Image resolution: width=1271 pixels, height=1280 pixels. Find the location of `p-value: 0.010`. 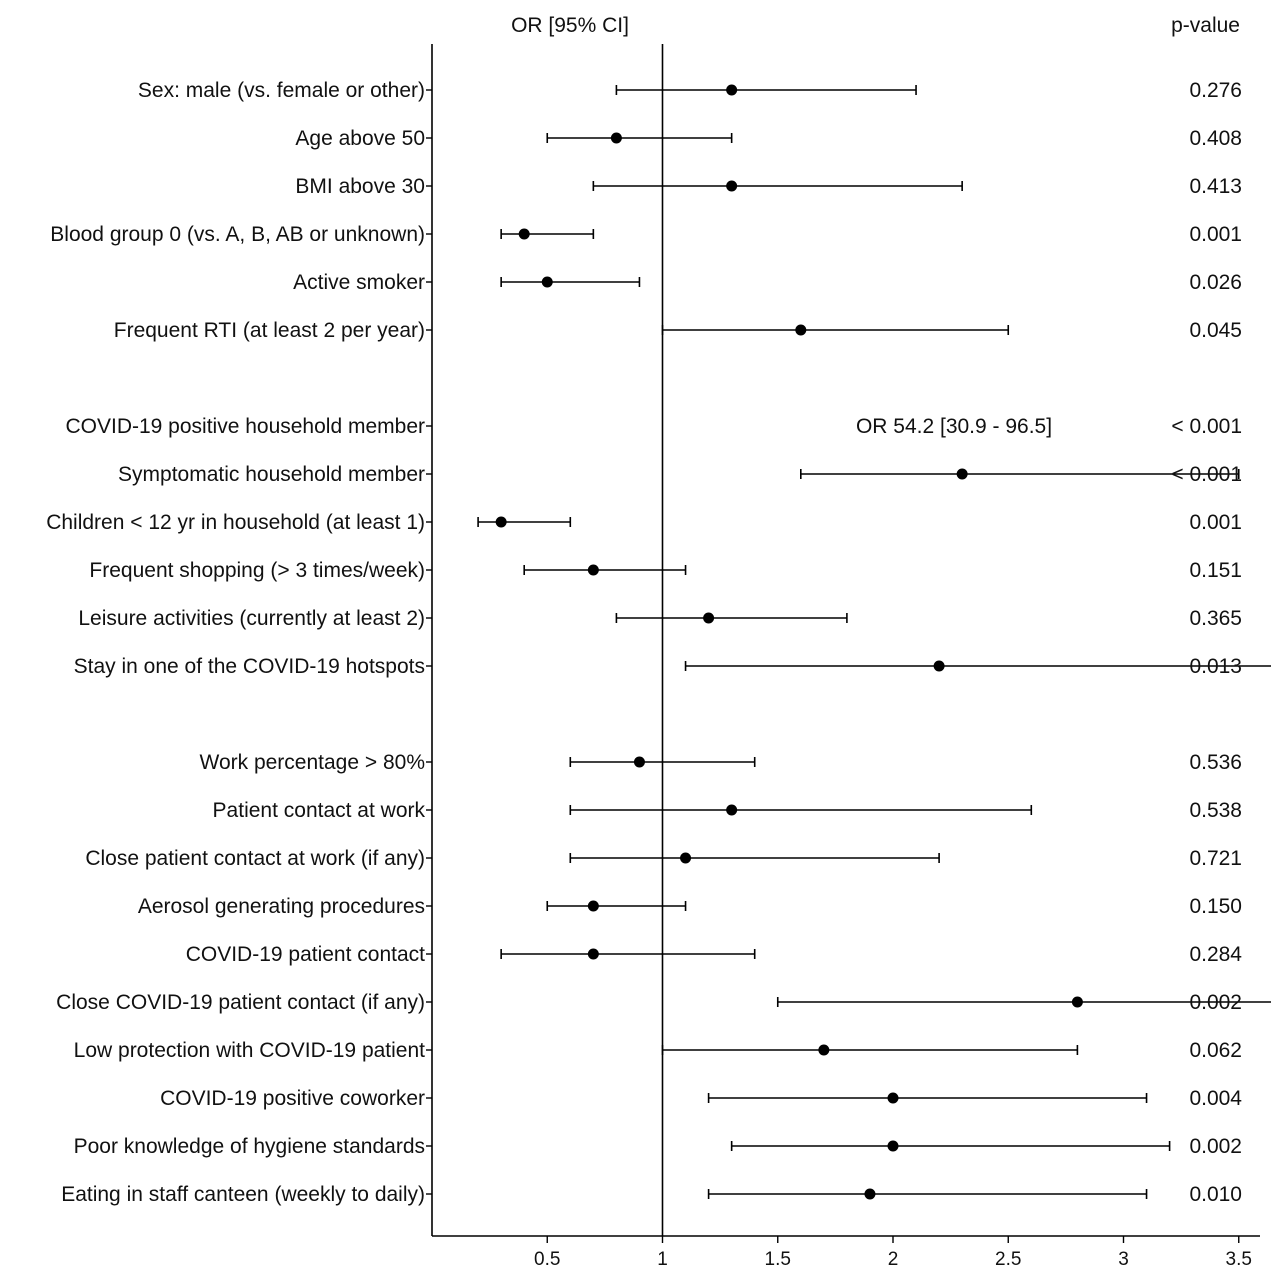

p-value: 0.010 is located at coordinates (1215, 1194).